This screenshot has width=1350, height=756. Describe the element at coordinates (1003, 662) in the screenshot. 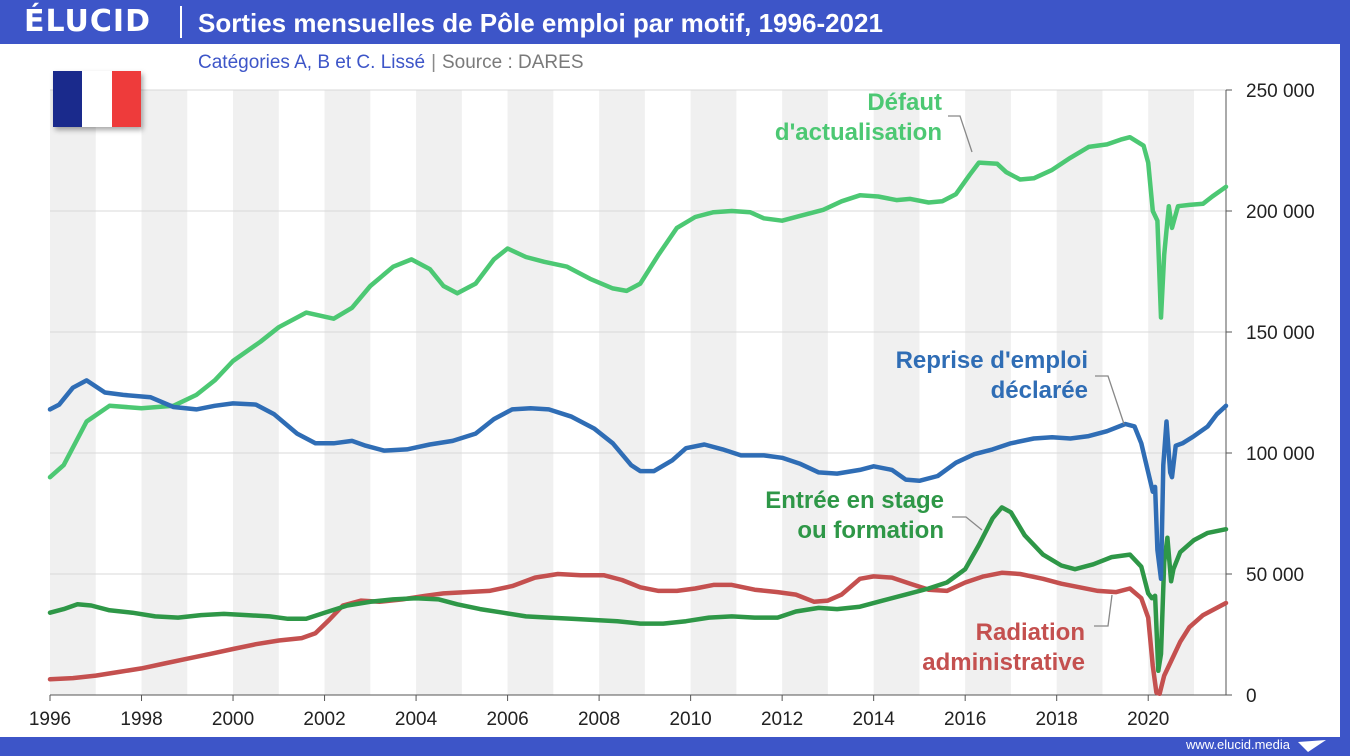

I see `series-label: administrative` at that location.